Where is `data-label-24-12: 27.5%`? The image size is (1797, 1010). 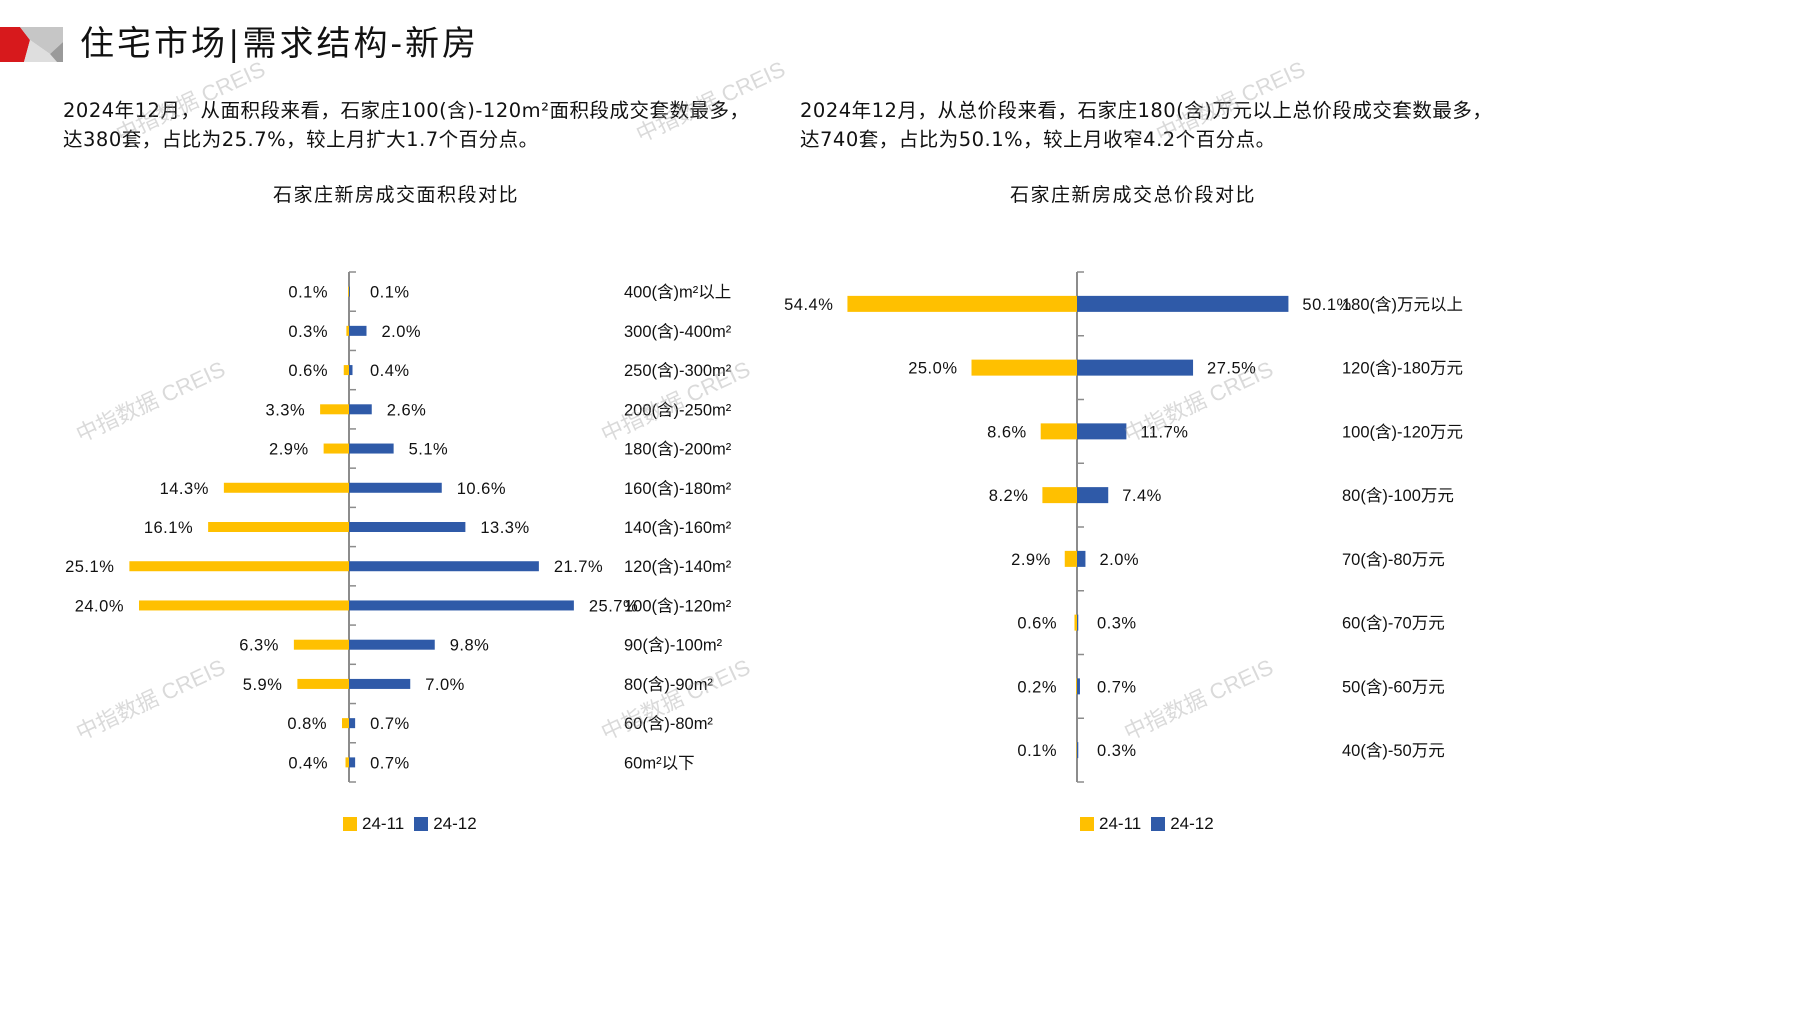
data-label-24-12: 27.5% is located at coordinates (1231, 369).